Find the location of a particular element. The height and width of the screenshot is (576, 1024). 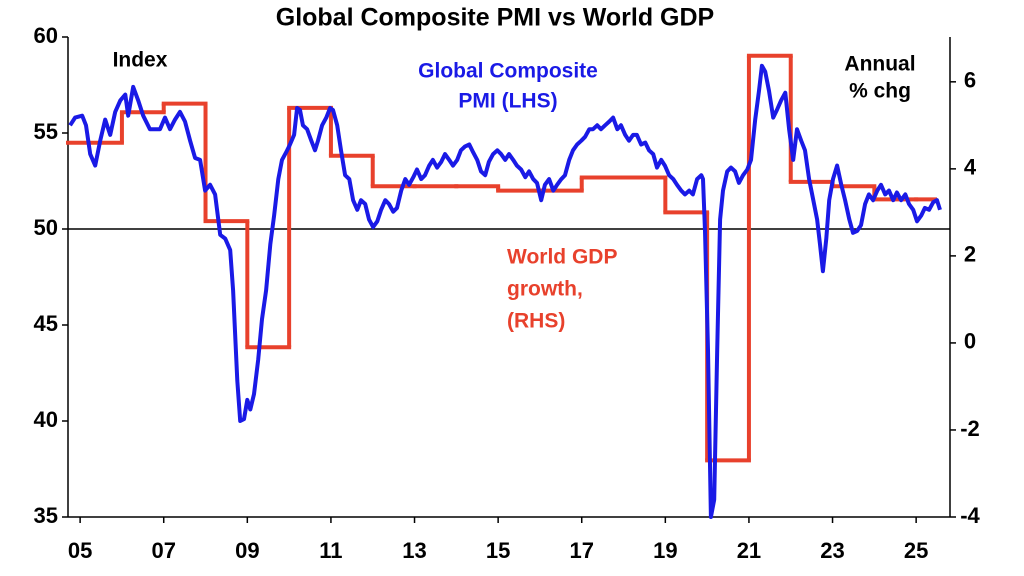

y2-tick-label: -2 is located at coordinates (970, 428).